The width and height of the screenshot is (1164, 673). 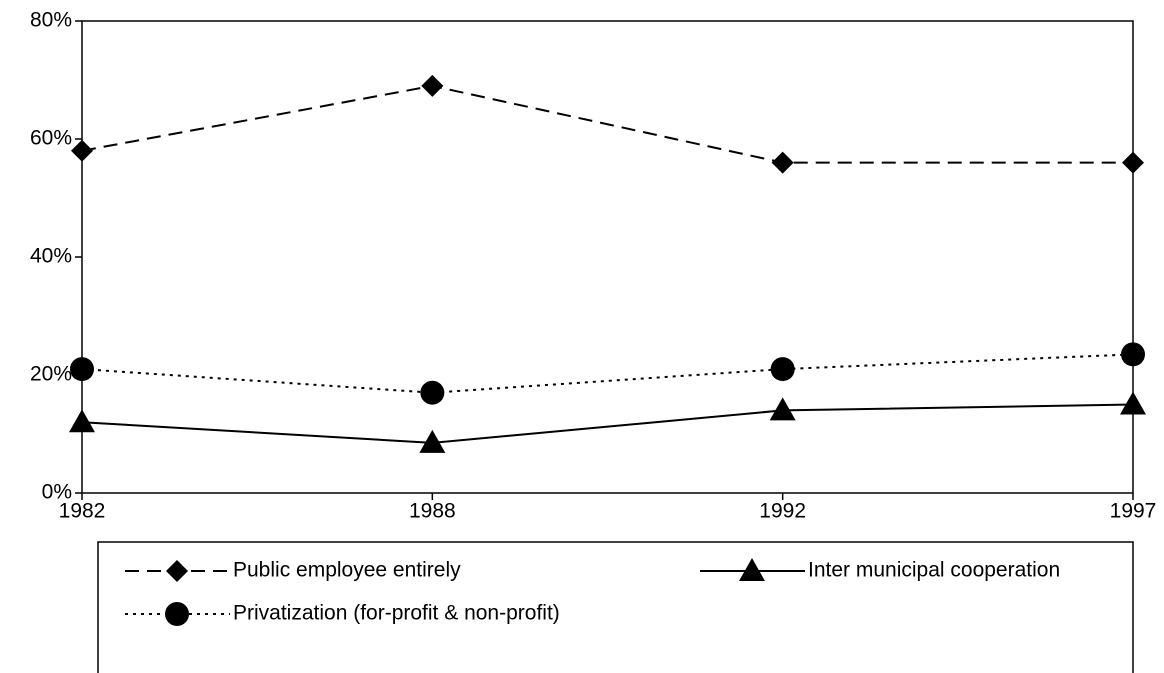 What do you see at coordinates (347, 570) in the screenshot?
I see `legend-label: Public employee entirely` at bounding box center [347, 570].